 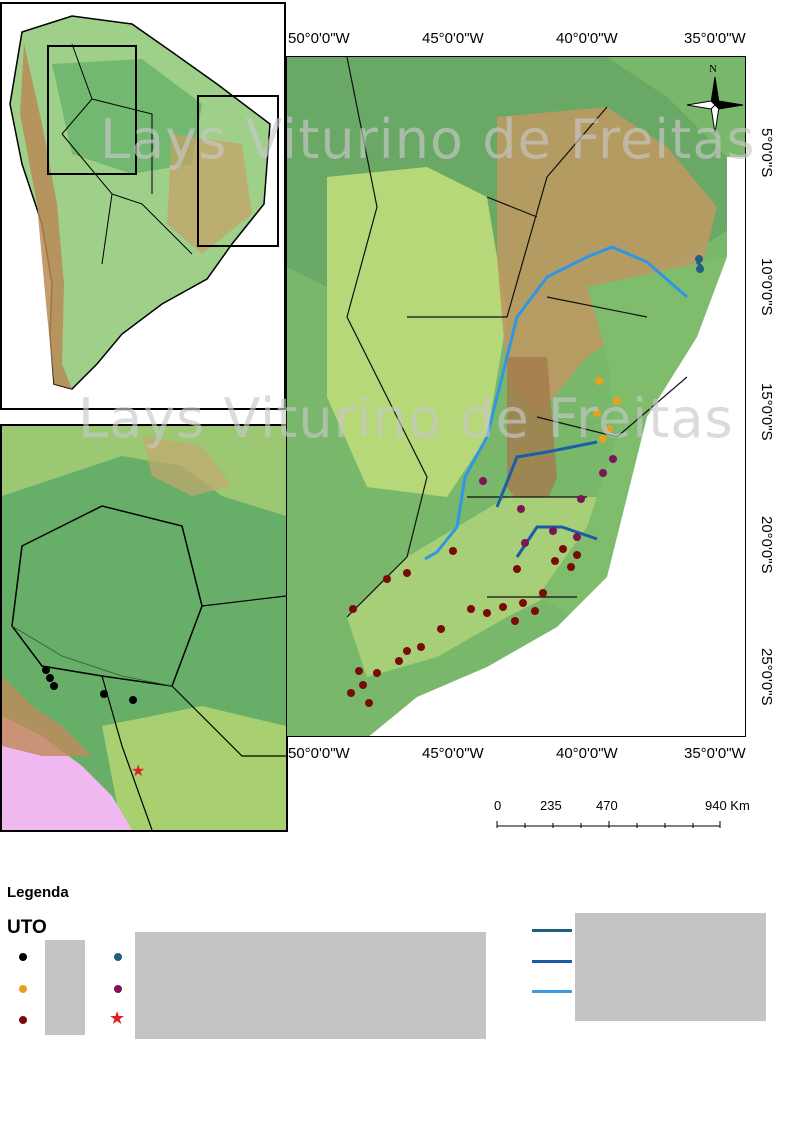 I want to click on state-borders, so click(x=193, y=712).